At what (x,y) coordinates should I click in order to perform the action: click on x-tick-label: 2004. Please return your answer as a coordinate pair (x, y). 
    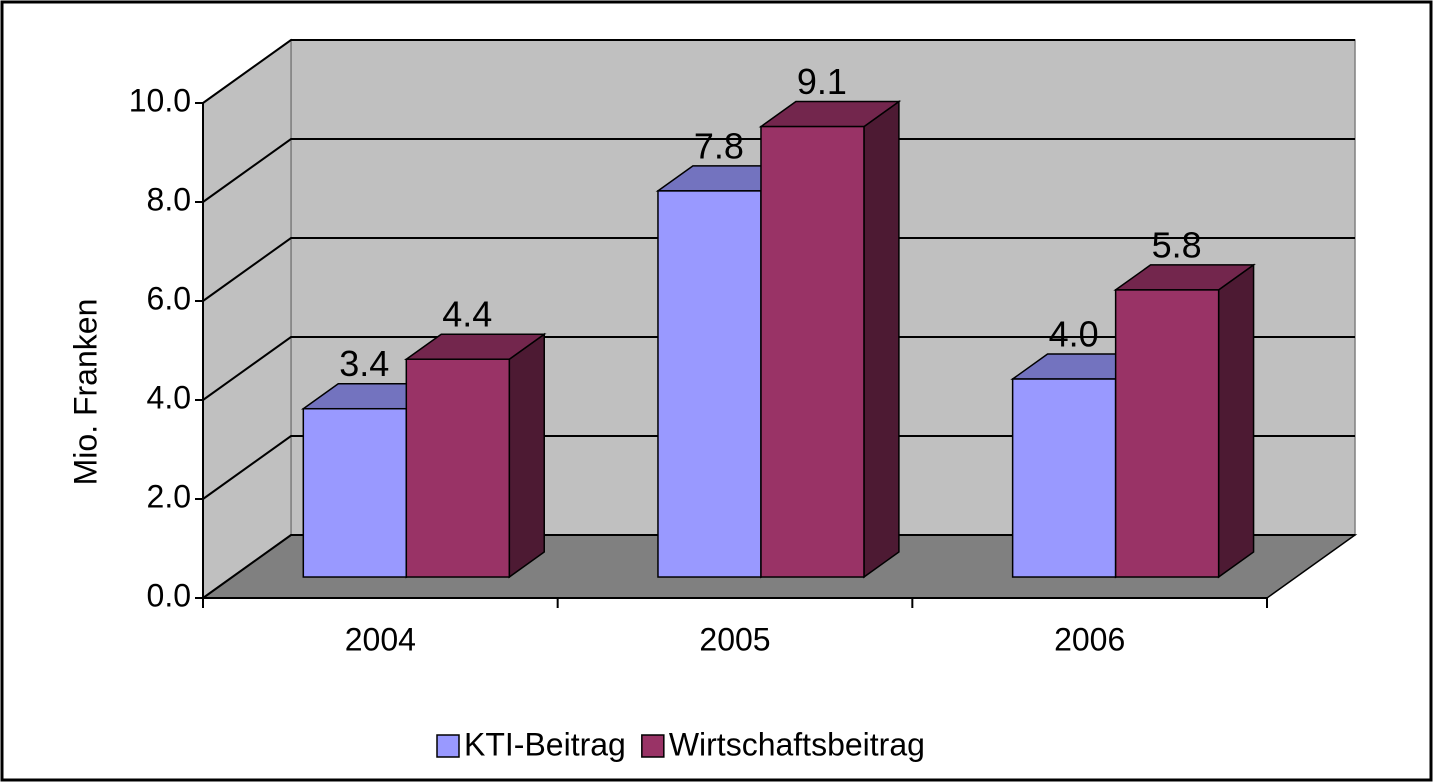
    Looking at the image, I should click on (380, 639).